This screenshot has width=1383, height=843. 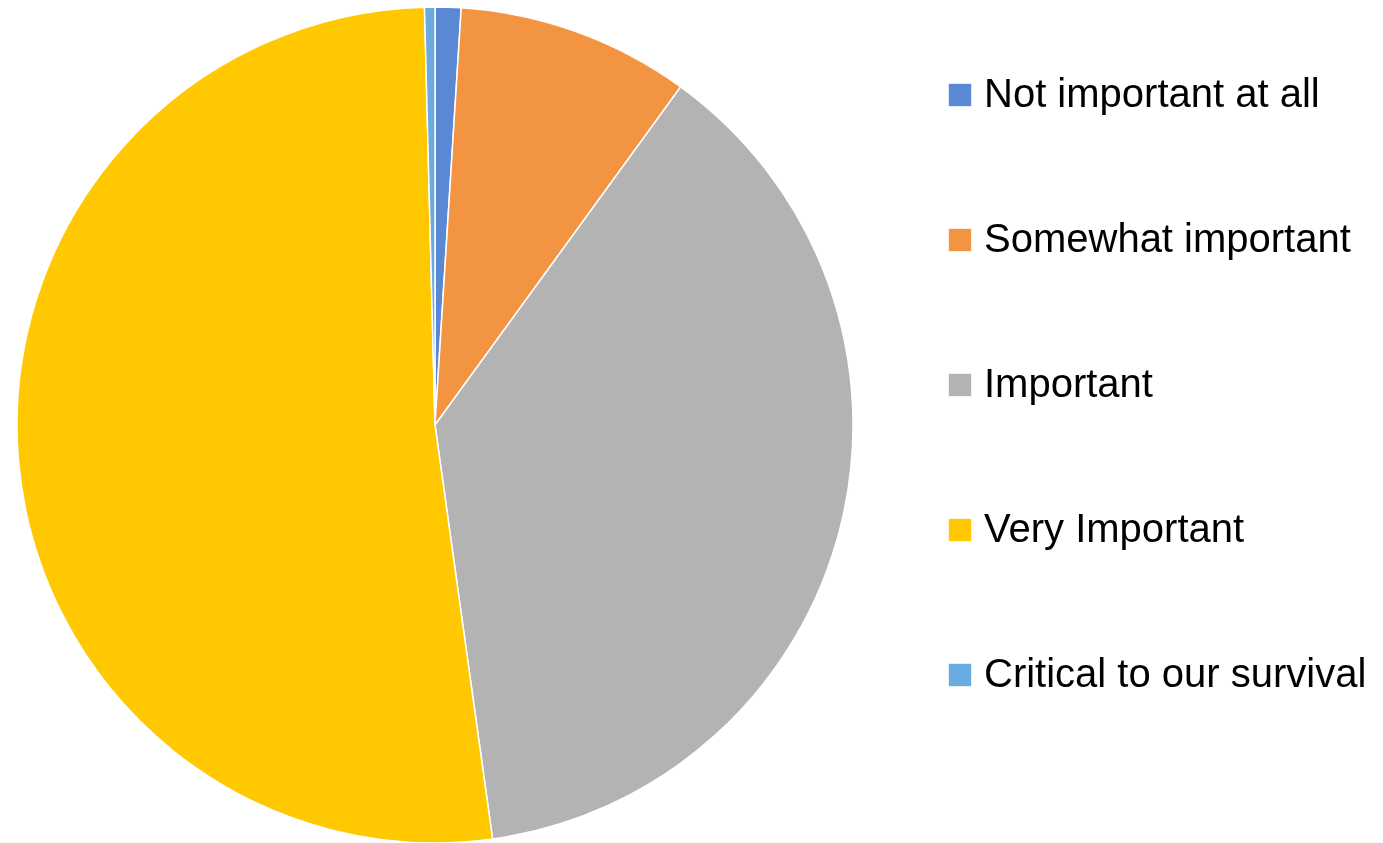 What do you see at coordinates (1068, 383) in the screenshot?
I see `legend-label: Important` at bounding box center [1068, 383].